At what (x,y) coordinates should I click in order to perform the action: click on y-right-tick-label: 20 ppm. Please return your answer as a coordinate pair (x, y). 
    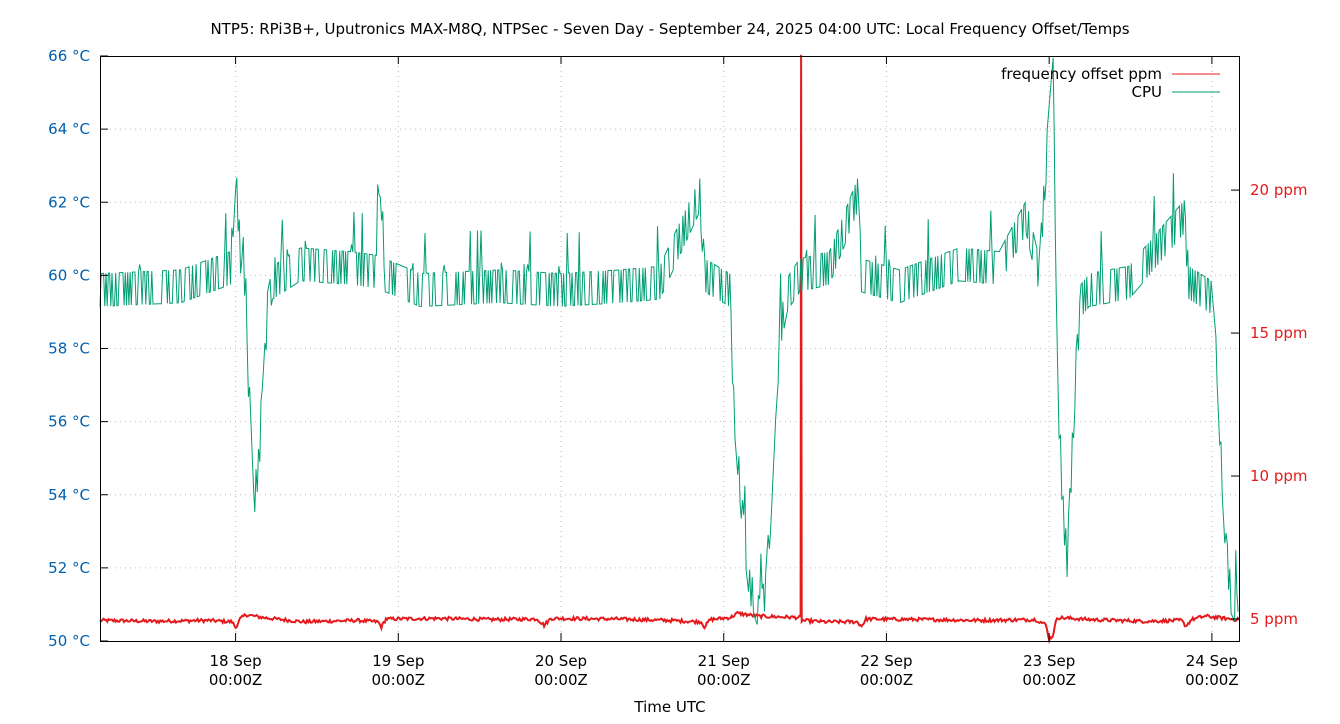
    Looking at the image, I should click on (1279, 190).